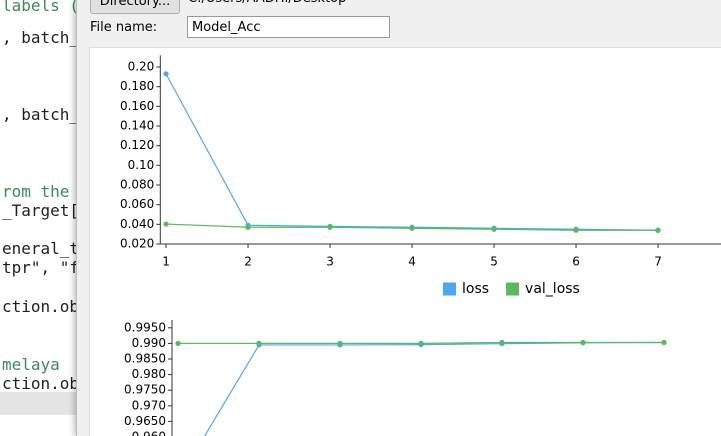 The width and height of the screenshot is (721, 436). What do you see at coordinates (36, 364) in the screenshot?
I see `code-line: melaya` at bounding box center [36, 364].